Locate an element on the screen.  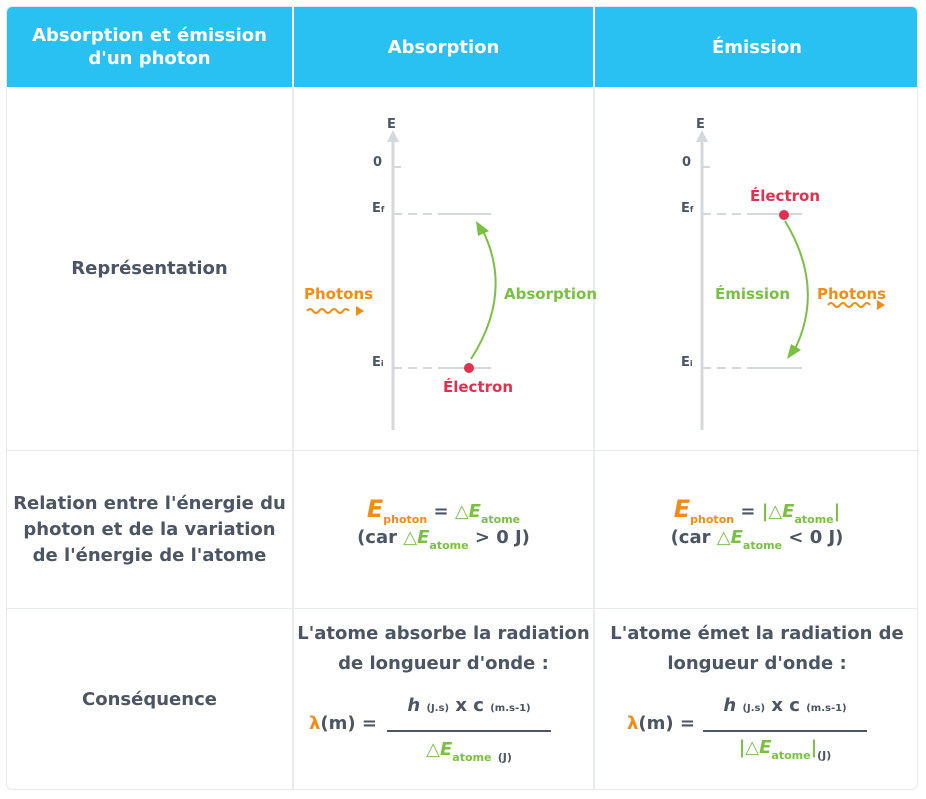
emission-denominator: |△Eatome|(J) is located at coordinates (785, 749).